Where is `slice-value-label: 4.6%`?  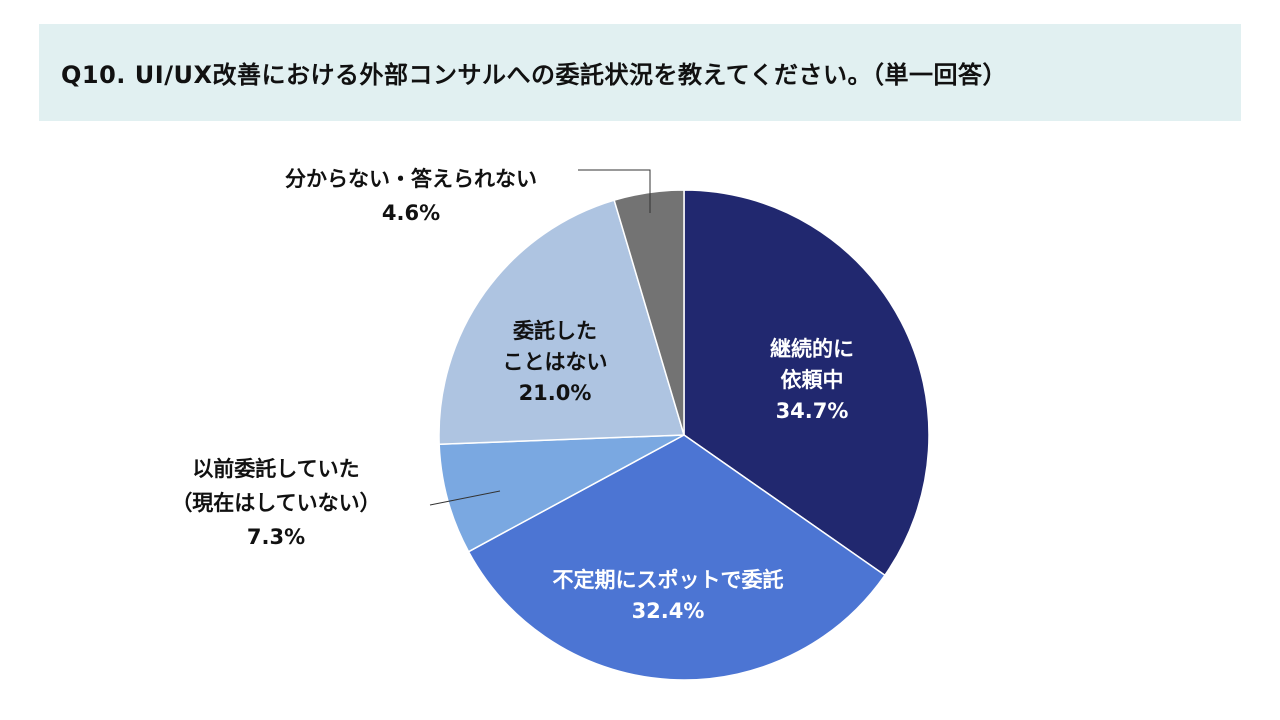
slice-value-label: 4.6% is located at coordinates (411, 213).